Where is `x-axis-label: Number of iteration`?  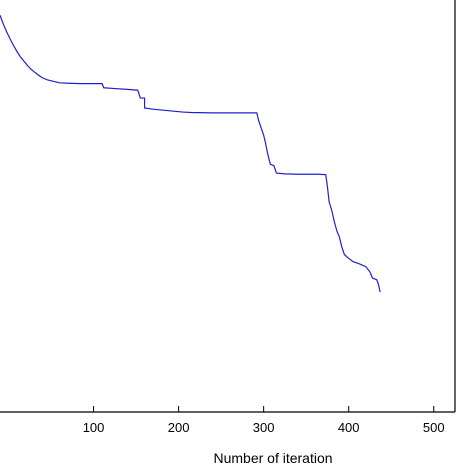 x-axis-label: Number of iteration is located at coordinates (272, 458).